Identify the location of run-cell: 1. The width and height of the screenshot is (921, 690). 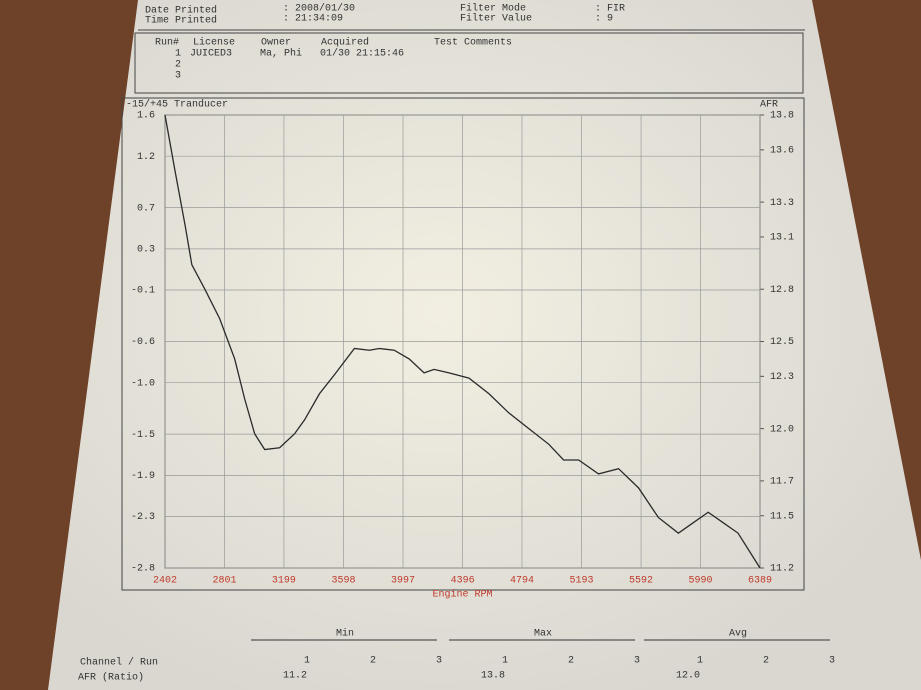
(178, 54).